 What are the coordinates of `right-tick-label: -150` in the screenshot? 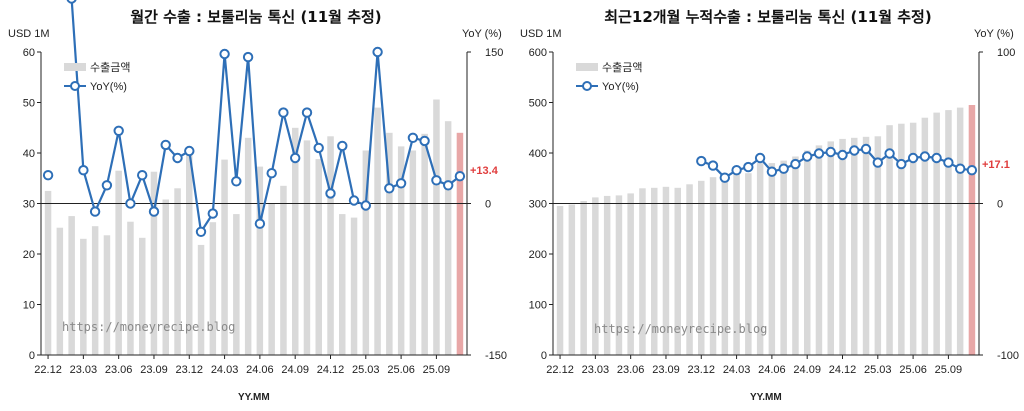 It's located at (496, 356).